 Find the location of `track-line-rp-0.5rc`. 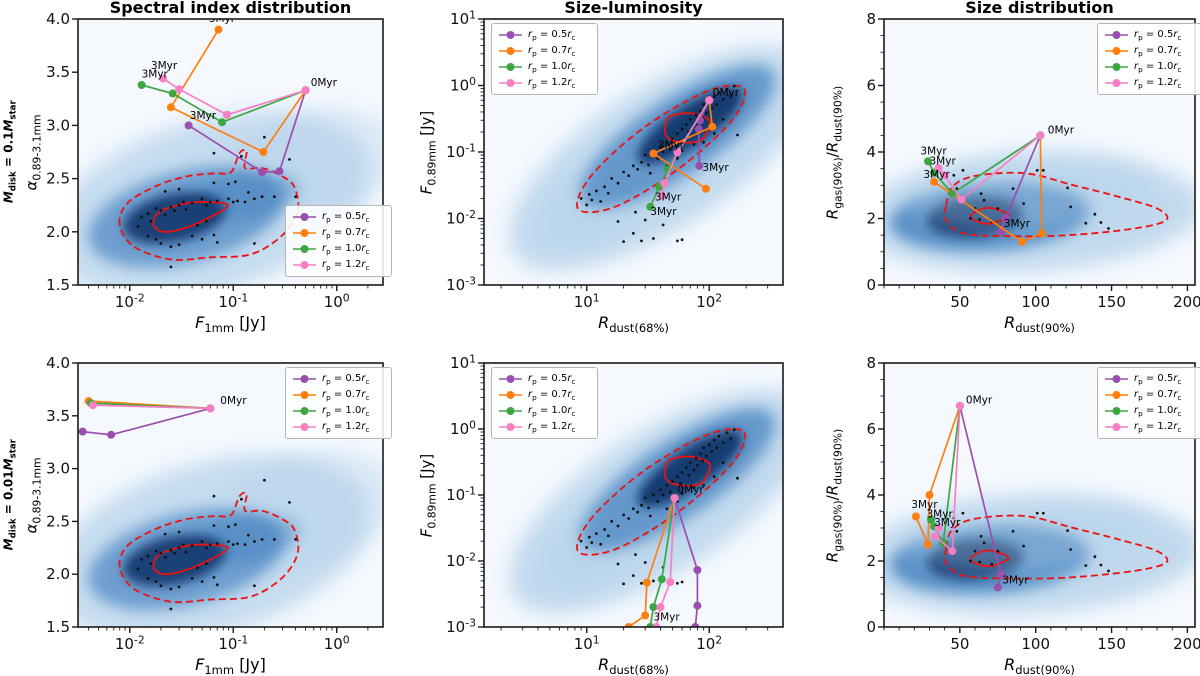

track-line-rp-0.5rc is located at coordinates (686, 562).